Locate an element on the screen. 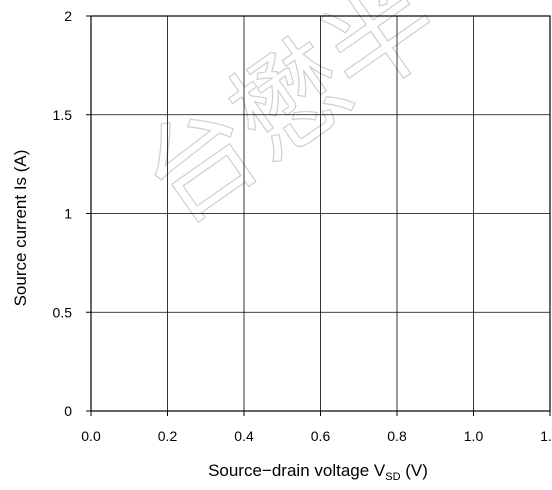 This screenshot has height=490, width=552. x-tick-label-2: 0.4 is located at coordinates (244, 436).